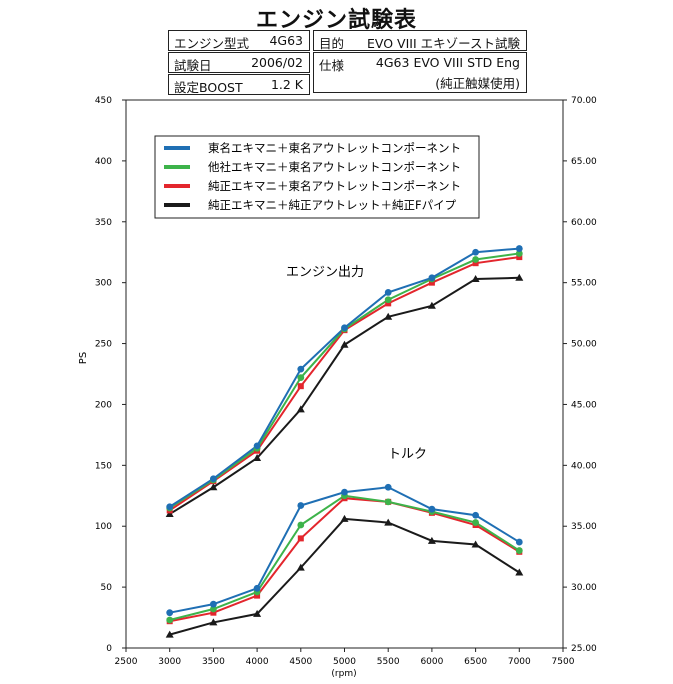 The width and height of the screenshot is (673, 684). I want to click on y-right-tick-label: 35.00, so click(584, 527).